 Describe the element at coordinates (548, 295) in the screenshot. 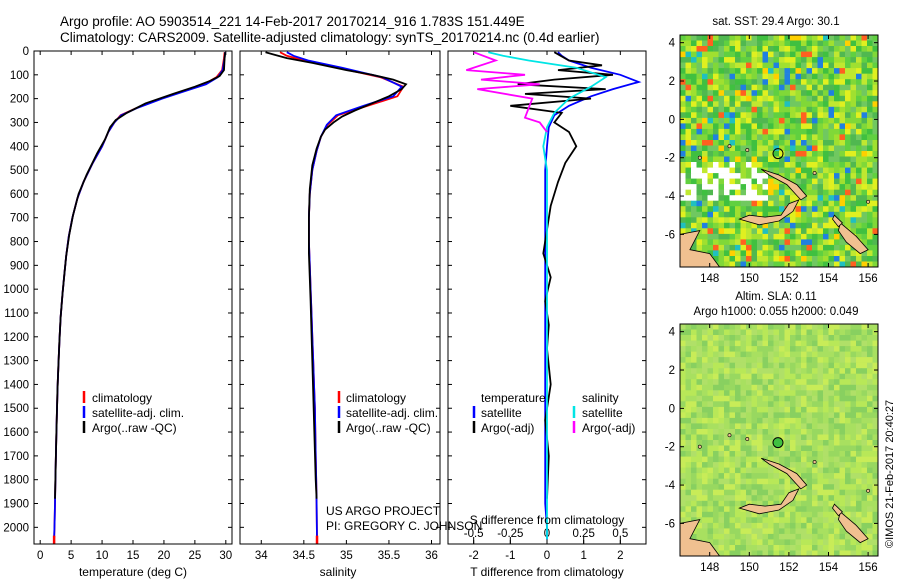

I see `series-s-satellite` at that location.